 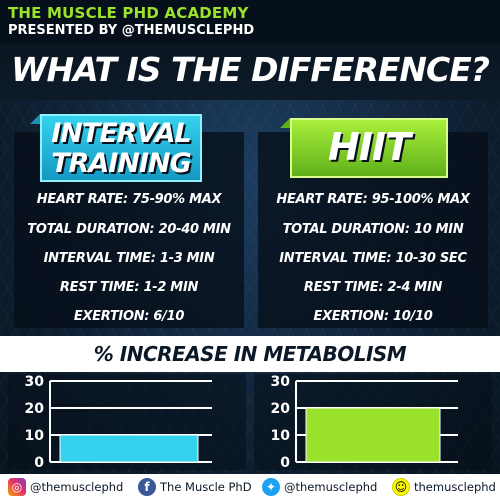 What do you see at coordinates (35, 436) in the screenshot?
I see `interval-tick-label: 10` at bounding box center [35, 436].